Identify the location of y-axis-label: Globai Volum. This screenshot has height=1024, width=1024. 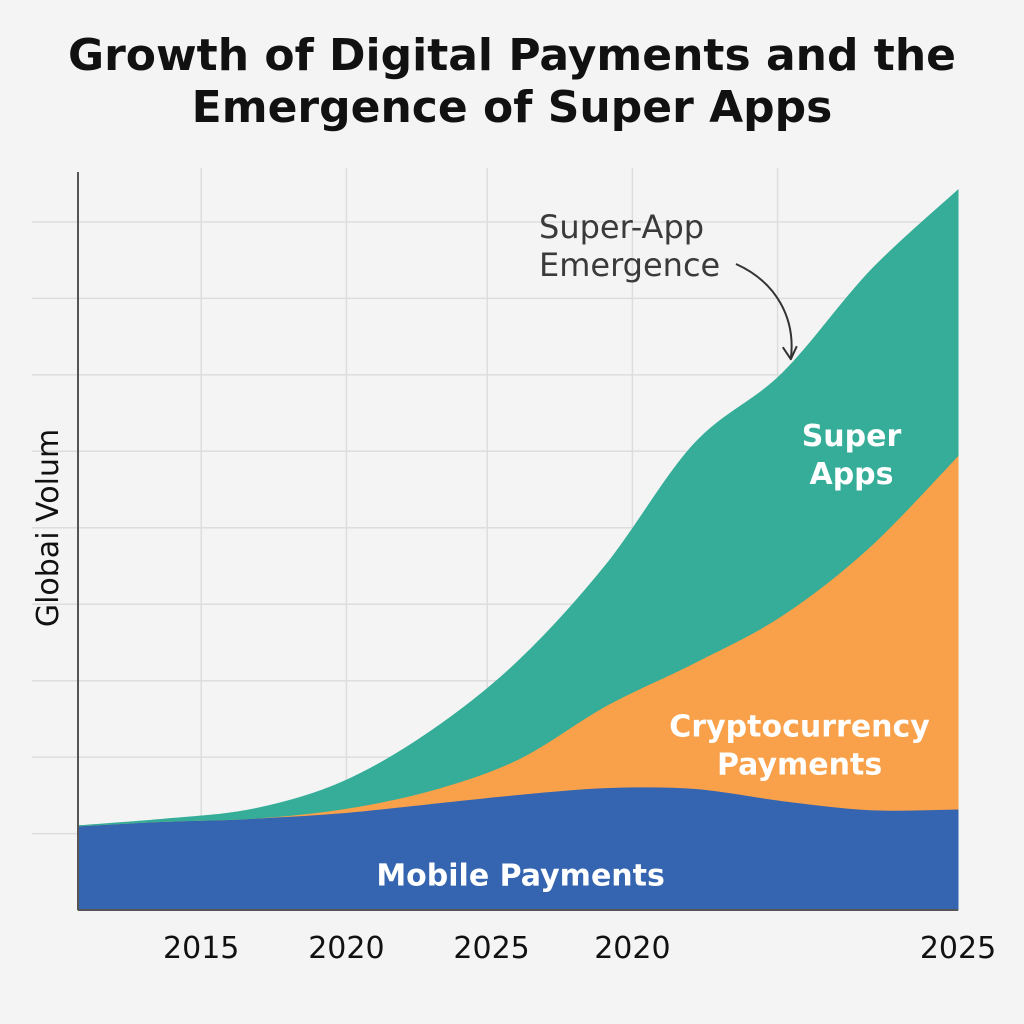
(48, 528).